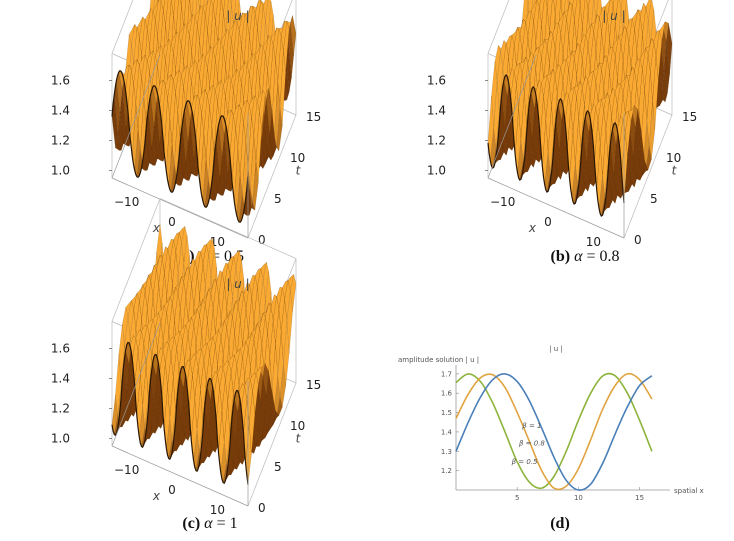 The width and height of the screenshot is (734, 541). I want to click on y-tick-label: 1.6, so click(447, 394).